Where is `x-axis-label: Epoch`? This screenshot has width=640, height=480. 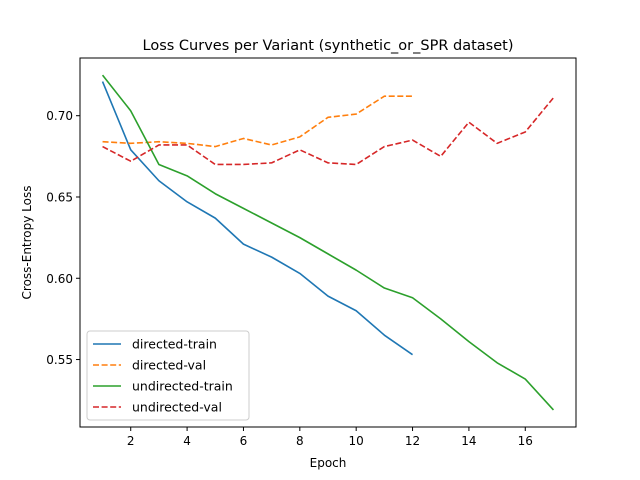
x-axis-label: Epoch is located at coordinates (328, 463).